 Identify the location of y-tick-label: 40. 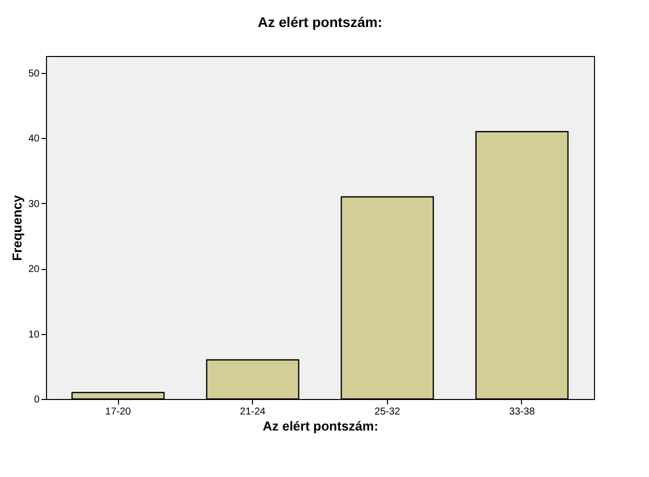
(34, 139).